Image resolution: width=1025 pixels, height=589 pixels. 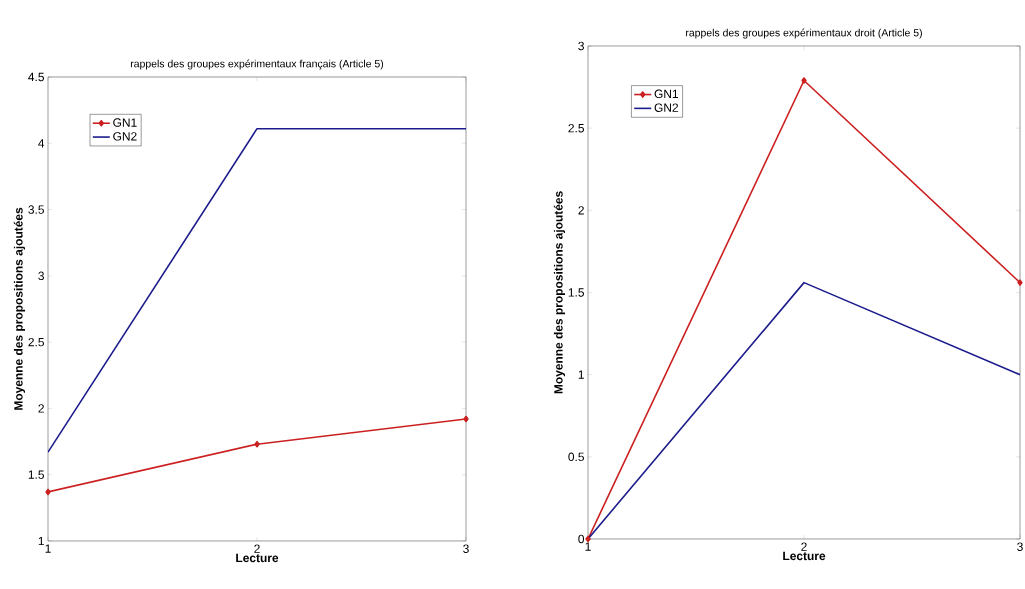 What do you see at coordinates (257, 64) in the screenshot?
I see `chart-title: rappels des groupes expérimentaux français (Article 5)` at bounding box center [257, 64].